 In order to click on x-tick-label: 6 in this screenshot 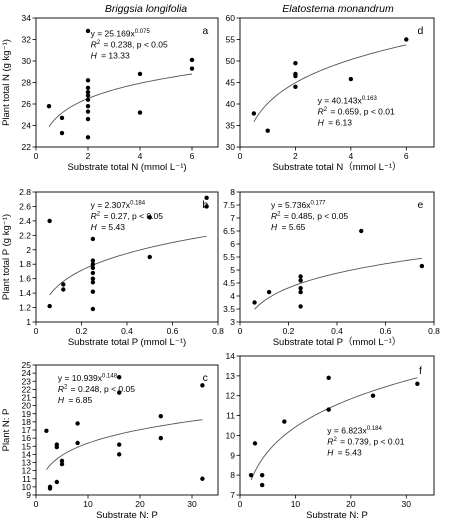, I will do `click(406, 156)`.